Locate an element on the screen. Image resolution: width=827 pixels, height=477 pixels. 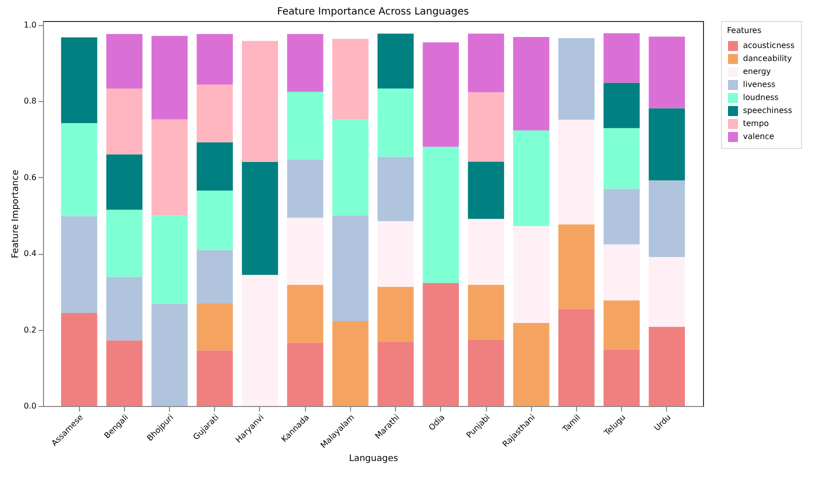
legend-label: tempo is located at coordinates (756, 123).